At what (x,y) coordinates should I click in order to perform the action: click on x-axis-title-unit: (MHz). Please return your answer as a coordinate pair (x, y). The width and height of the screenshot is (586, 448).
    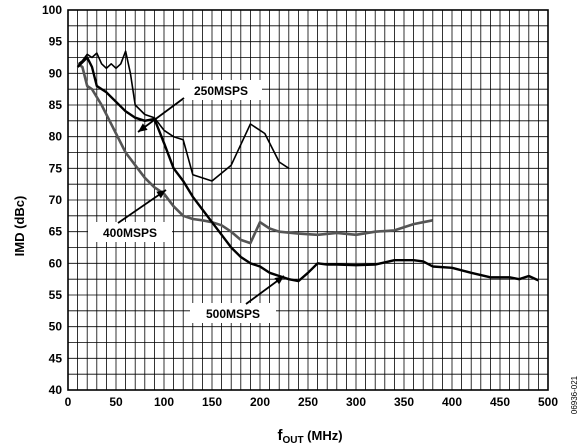
    Looking at the image, I should click on (323, 435).